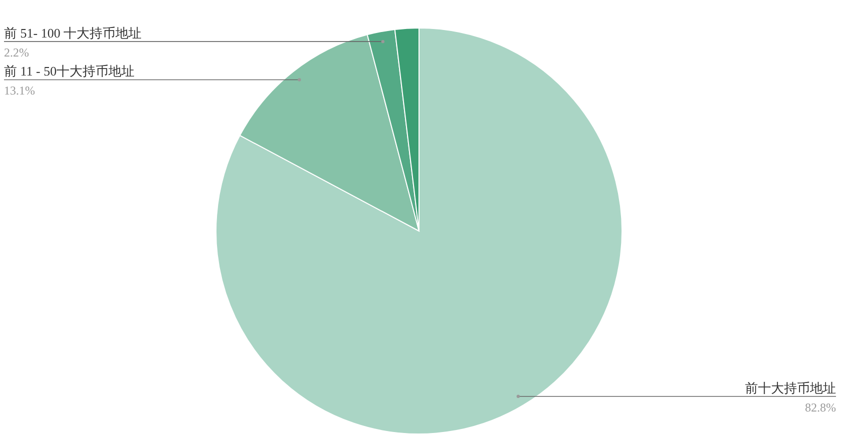 This screenshot has height=435, width=848. Describe the element at coordinates (16, 53) in the screenshot. I see `data-label: 2.2%` at that location.